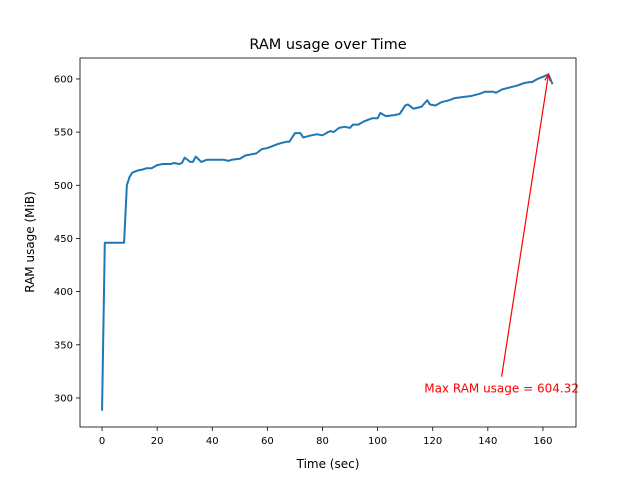 Image resolution: width=640 pixels, height=480 pixels. I want to click on annotation-arrow, so click(525, 225).